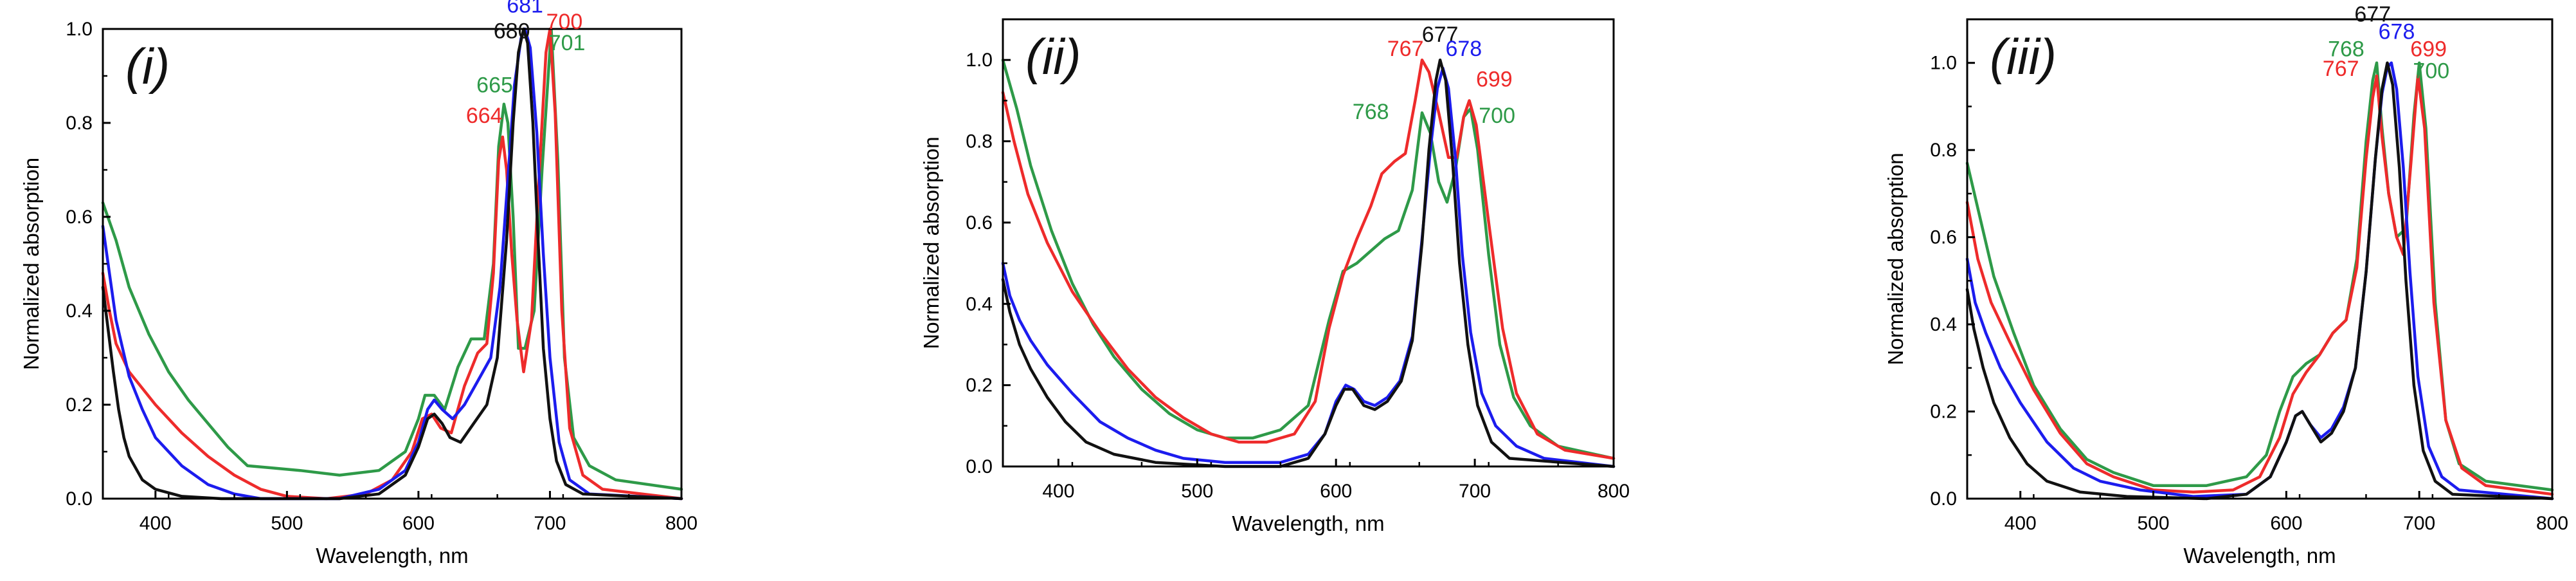 Image resolution: width=2576 pixels, height=581 pixels. I want to click on panel-label: (i), so click(147, 66).